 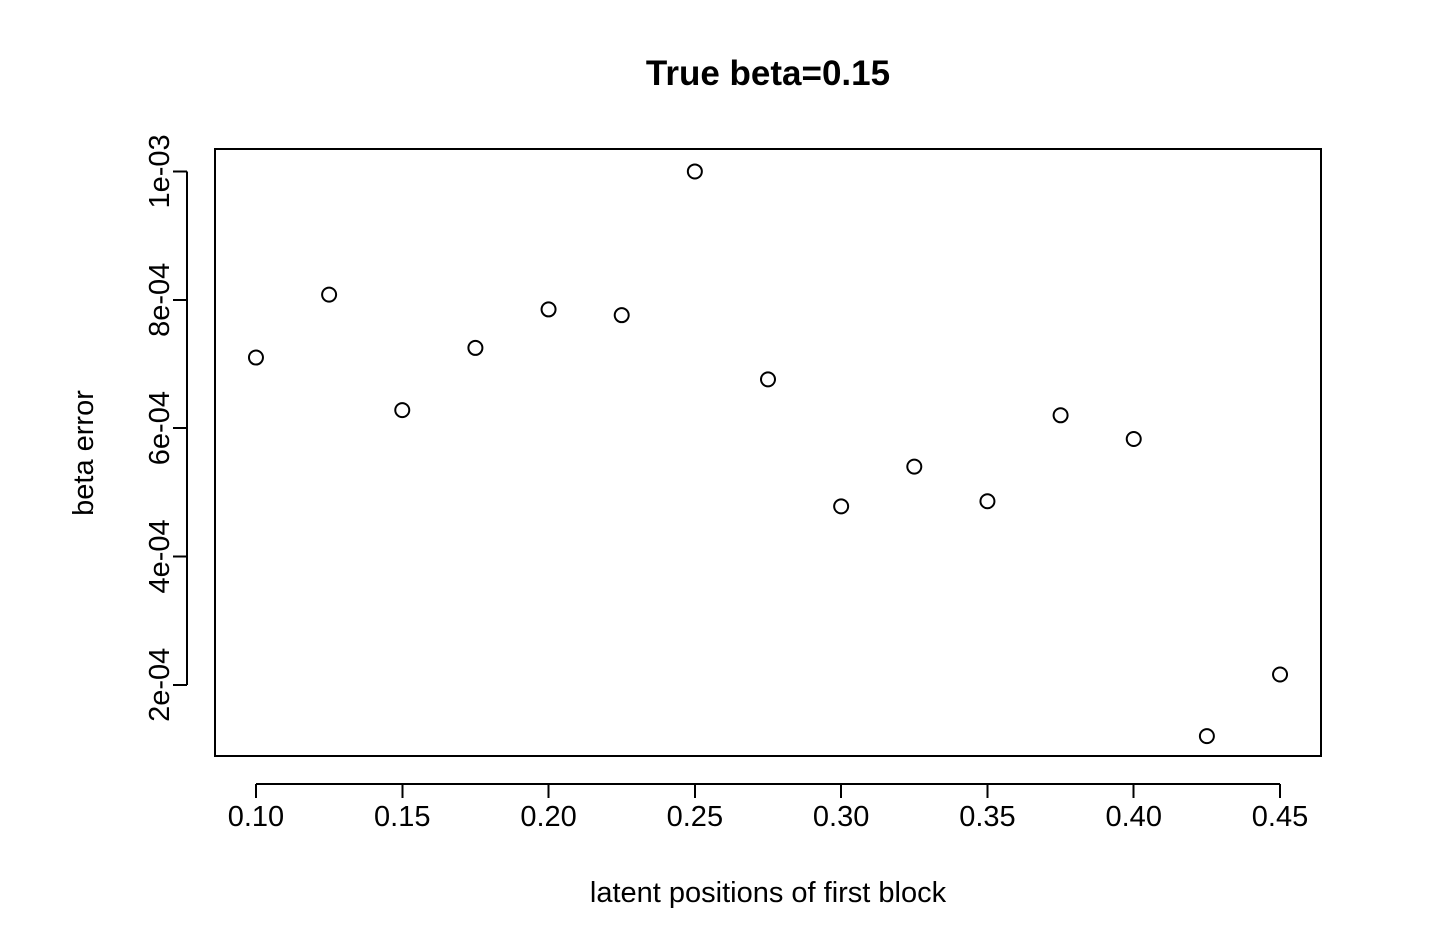 I want to click on x-tick-label: 0.25, so click(x=695, y=817).